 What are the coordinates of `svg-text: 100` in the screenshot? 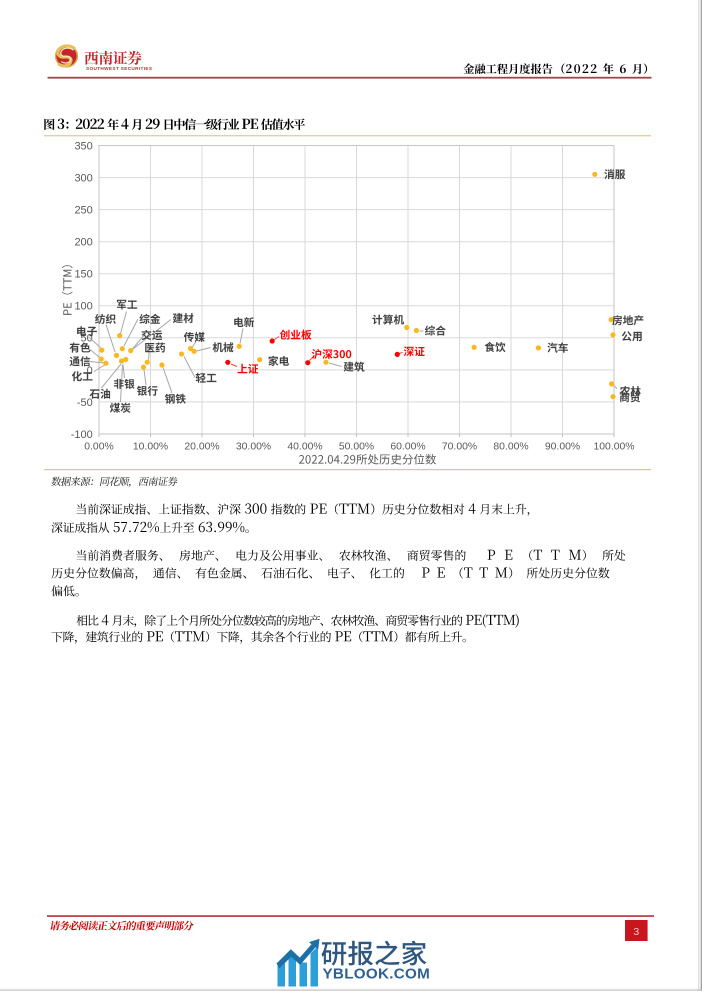 It's located at (83, 307).